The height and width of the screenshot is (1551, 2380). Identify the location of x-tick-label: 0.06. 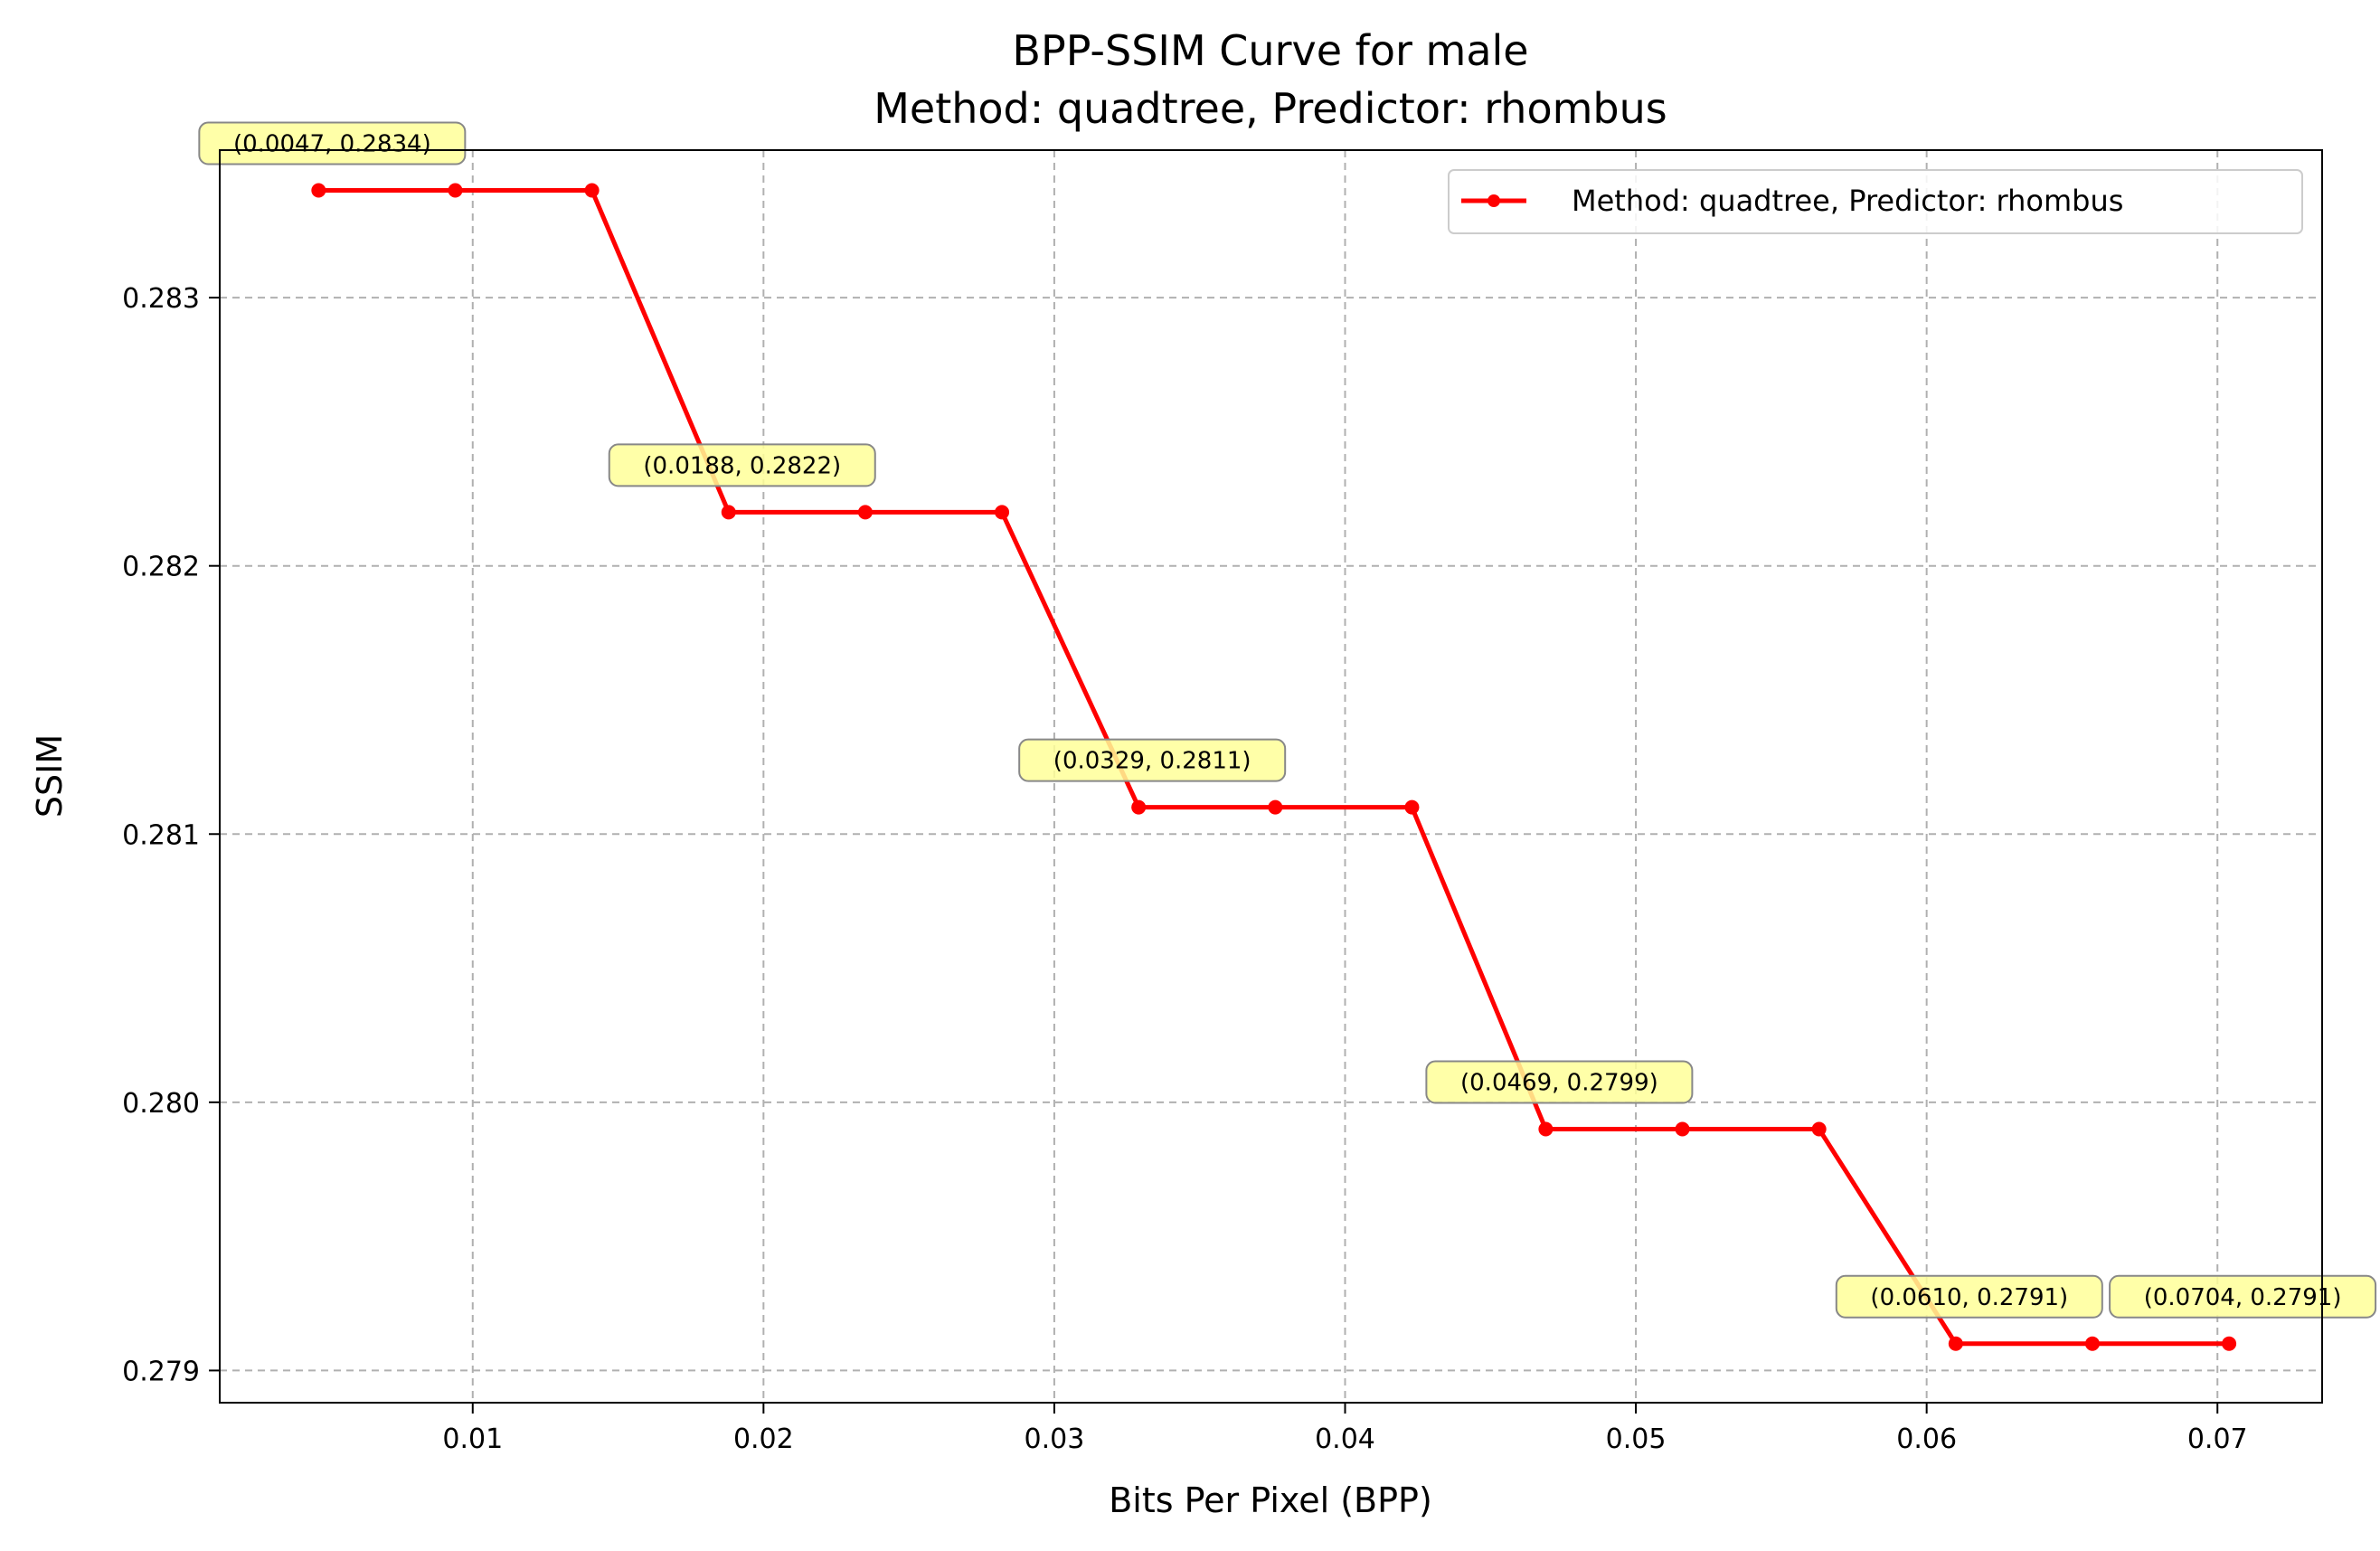
(1926, 1439).